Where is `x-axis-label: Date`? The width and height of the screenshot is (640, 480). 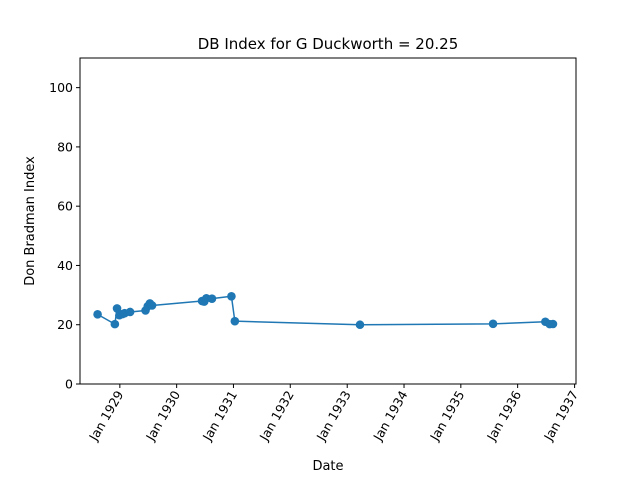
x-axis-label: Date is located at coordinates (327, 466).